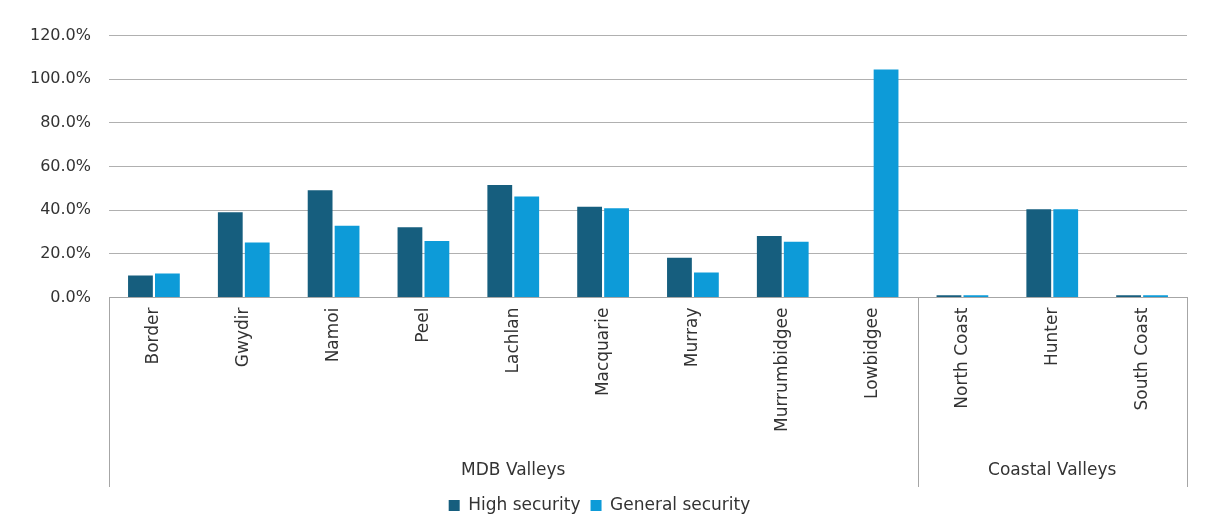 This screenshot has width=1205, height=532. I want to click on legend-label: High security, so click(524, 503).